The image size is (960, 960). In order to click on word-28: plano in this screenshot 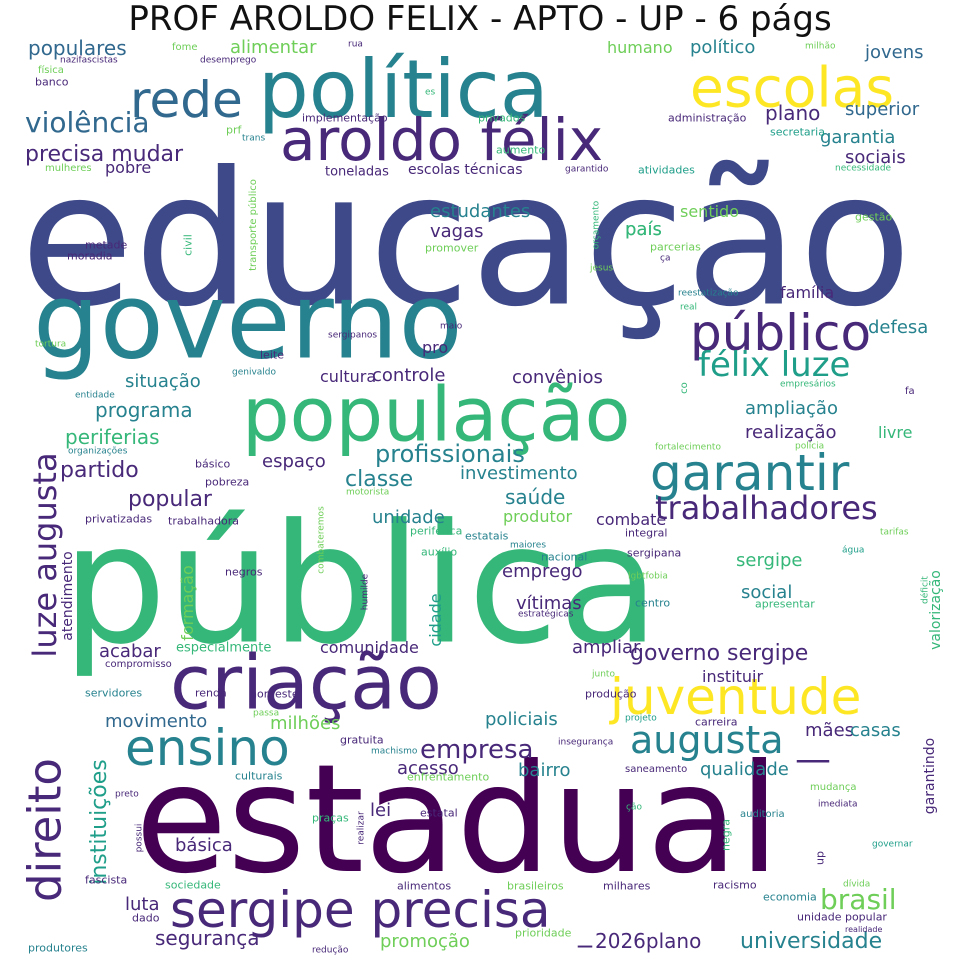, I will do `click(793, 113)`.